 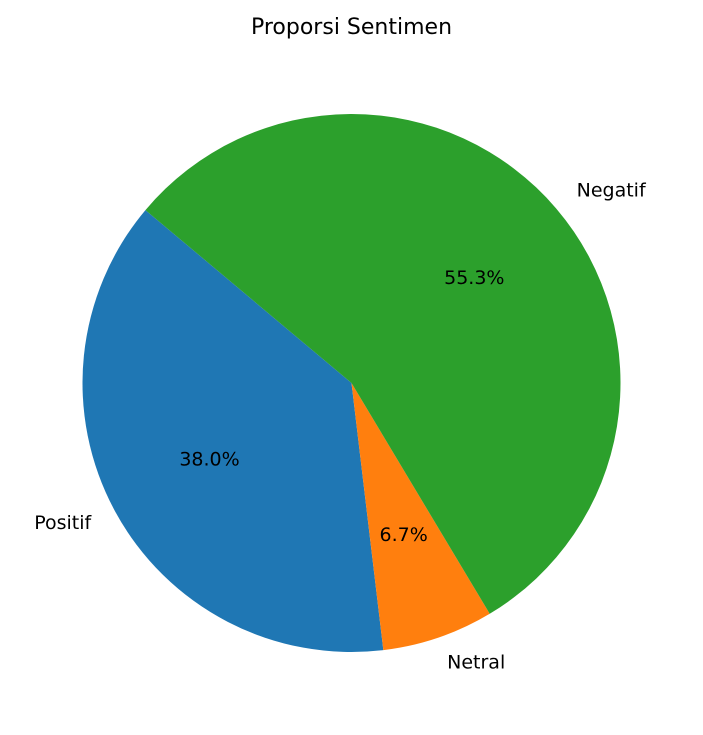 I want to click on slice-label-negatif: Negatif, so click(x=612, y=190).